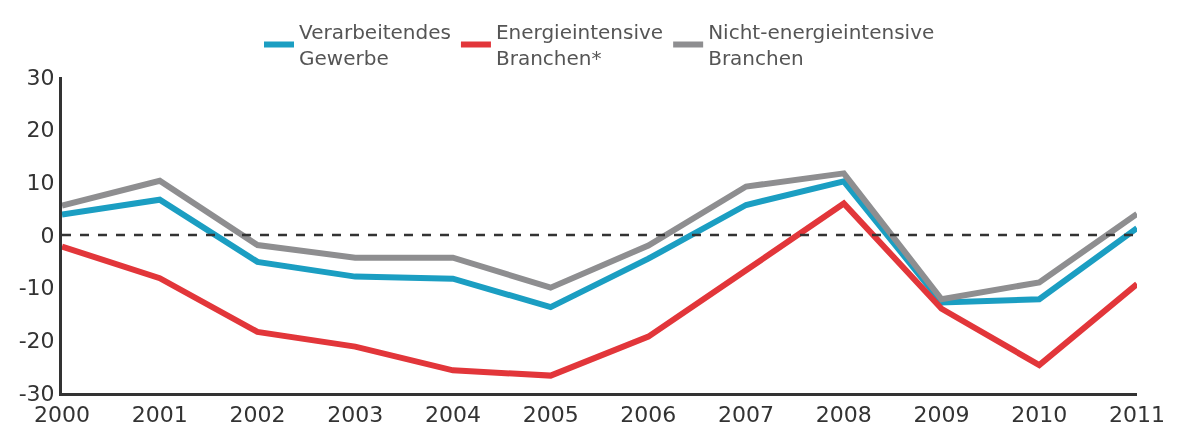 Image resolution: width=1177 pixels, height=439 pixels. What do you see at coordinates (257, 415) in the screenshot?
I see `x-tick-label: 2002` at bounding box center [257, 415].